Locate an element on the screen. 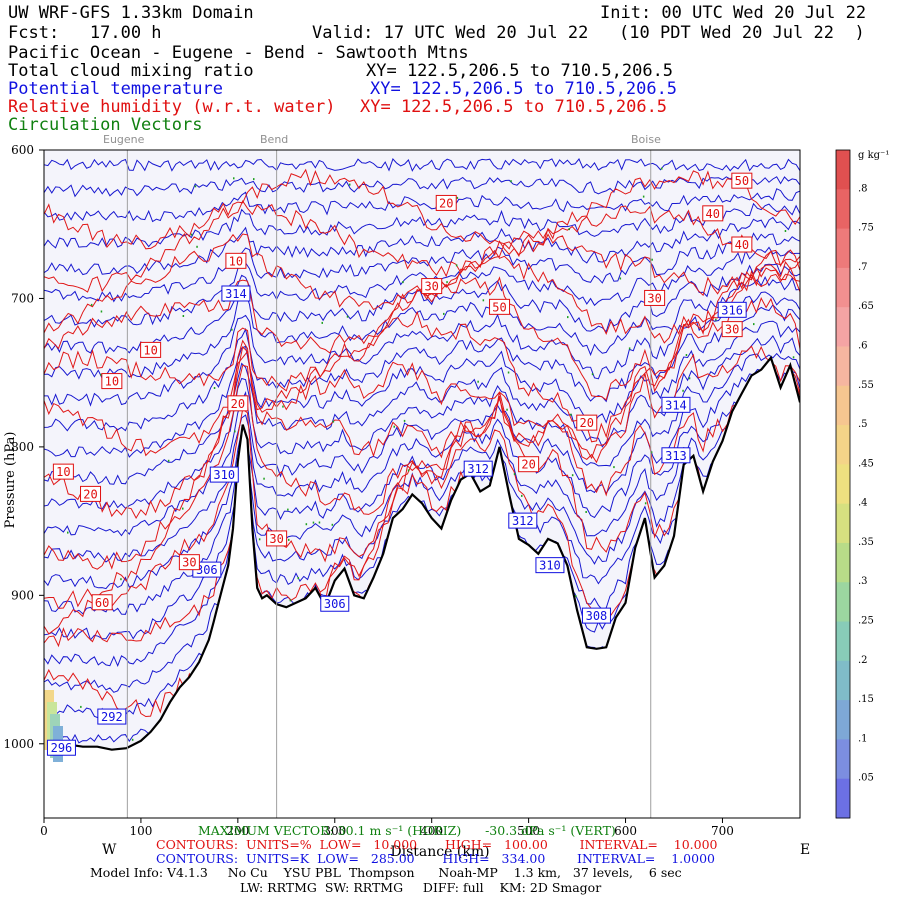 The width and height of the screenshot is (900, 900). colorbar: .8 .75 .7 .65 .6 .55 .5 .45 .4 .35 .3 .25 .2 .15 .1 .05 is located at coordinates (854, 484).